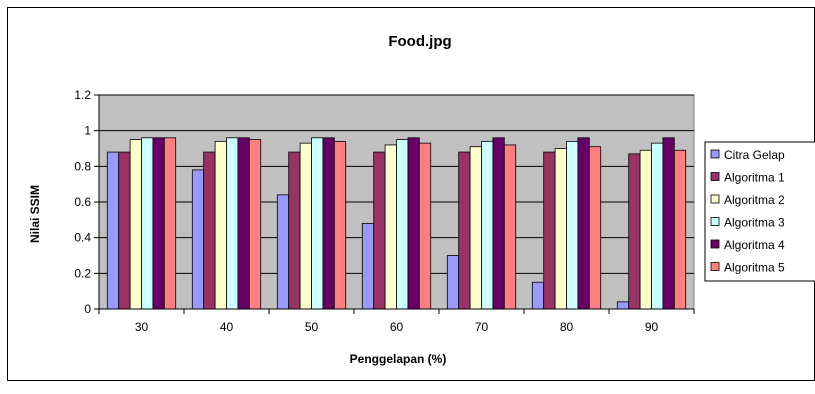 The image size is (815, 394). What do you see at coordinates (87, 309) in the screenshot?
I see `y-tick-label: 0` at bounding box center [87, 309].